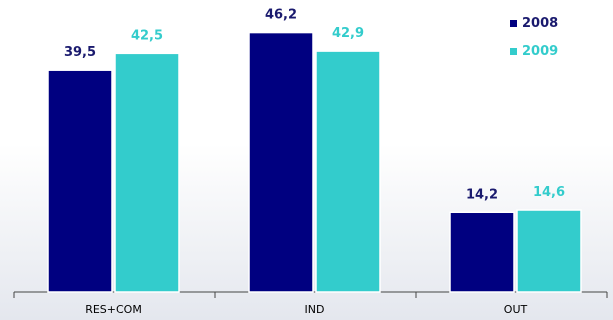 Image resolution: width=613 pixels, height=320 pixels. I want to click on legend-label-2008: 2008, so click(540, 23).